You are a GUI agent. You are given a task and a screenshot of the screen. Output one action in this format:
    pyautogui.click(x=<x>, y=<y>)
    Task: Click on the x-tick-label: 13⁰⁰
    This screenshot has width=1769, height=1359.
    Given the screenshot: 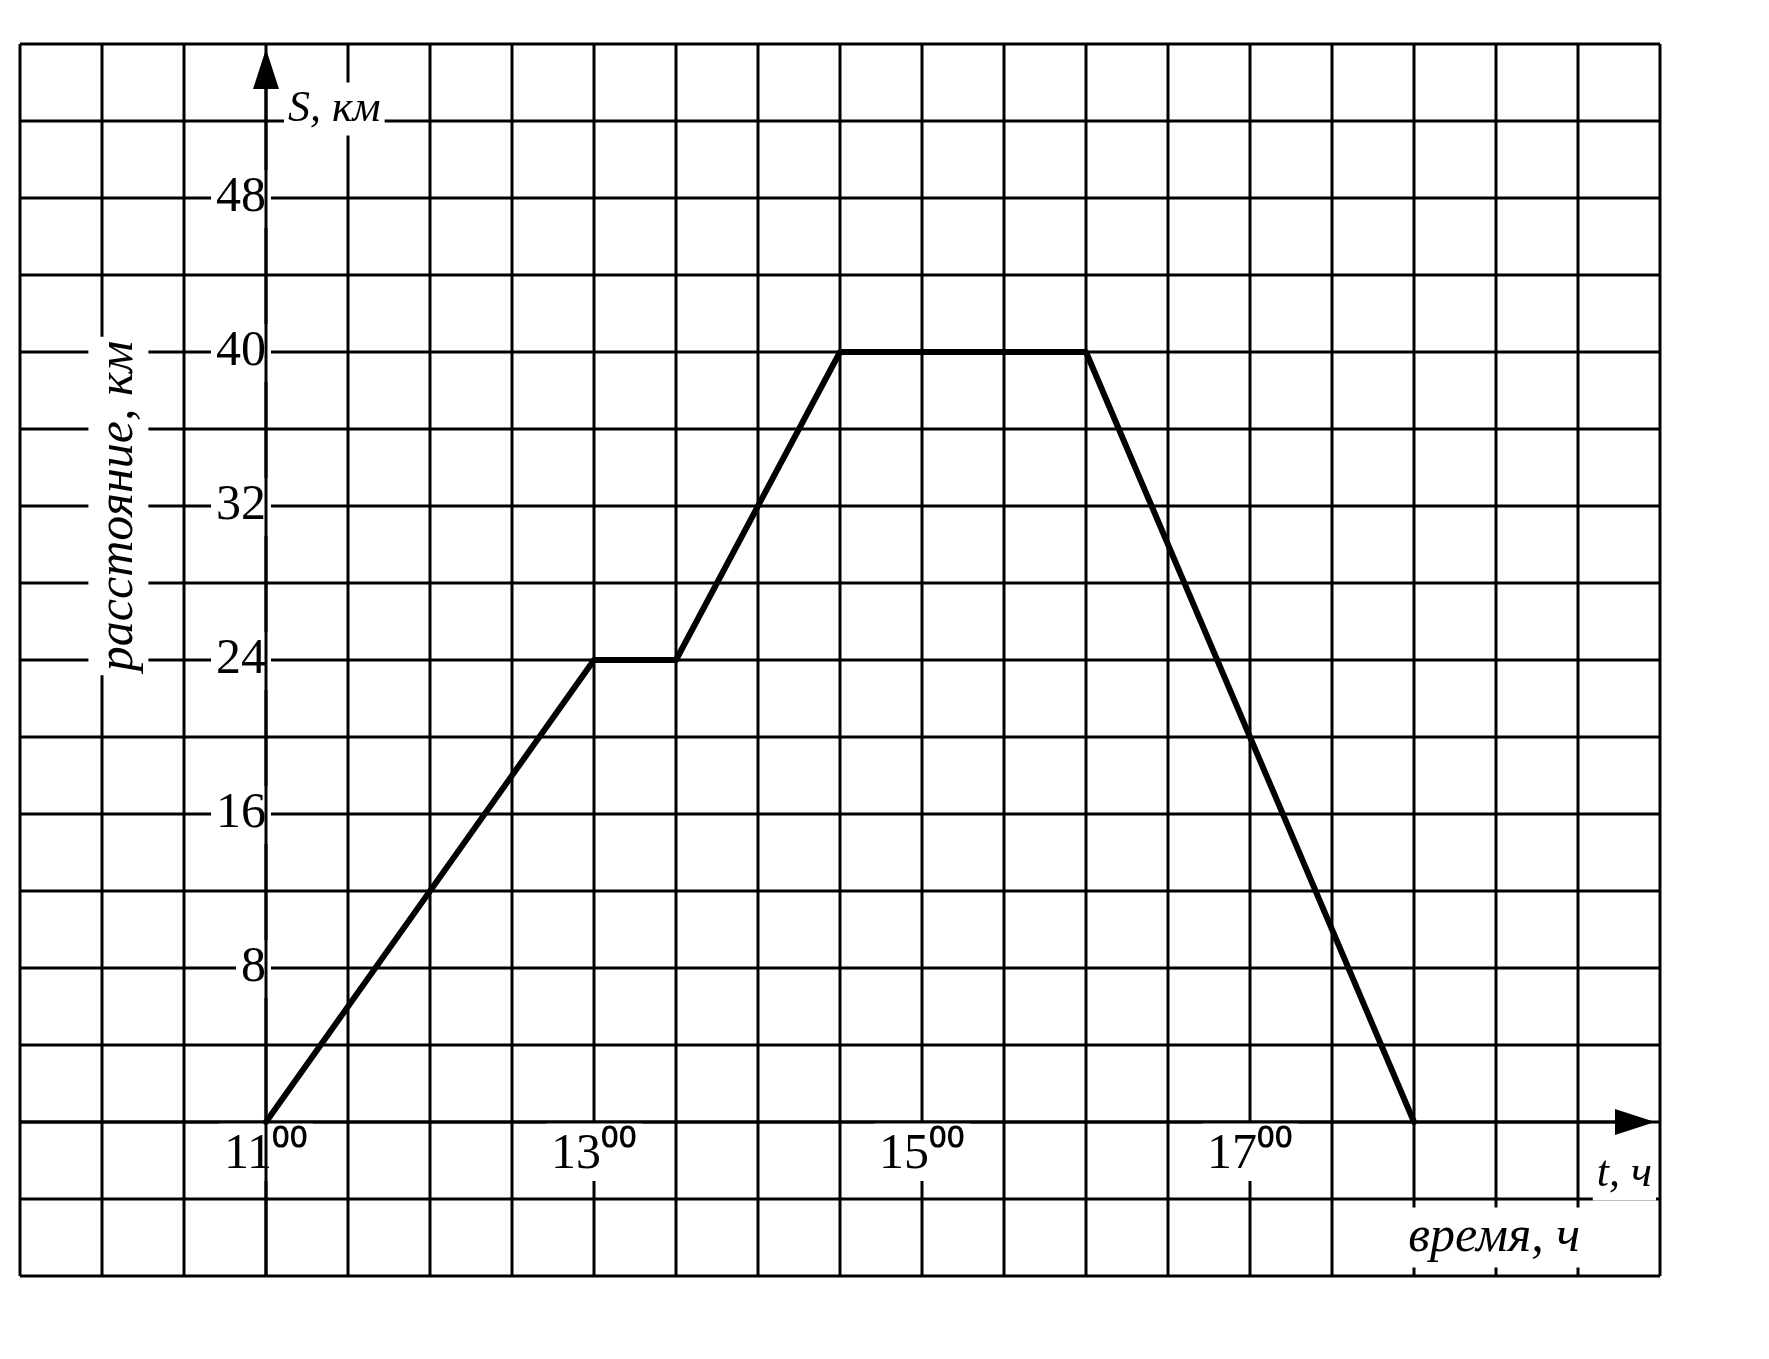 What is the action you would take?
    pyautogui.click(x=594, y=1151)
    